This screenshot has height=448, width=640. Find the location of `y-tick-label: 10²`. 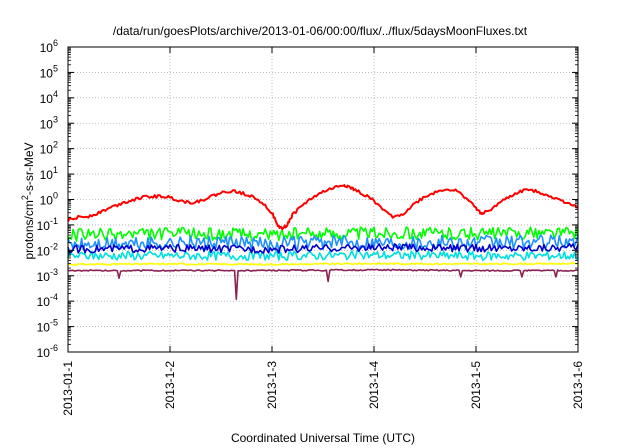

y-tick-label: 10² is located at coordinates (49, 148).